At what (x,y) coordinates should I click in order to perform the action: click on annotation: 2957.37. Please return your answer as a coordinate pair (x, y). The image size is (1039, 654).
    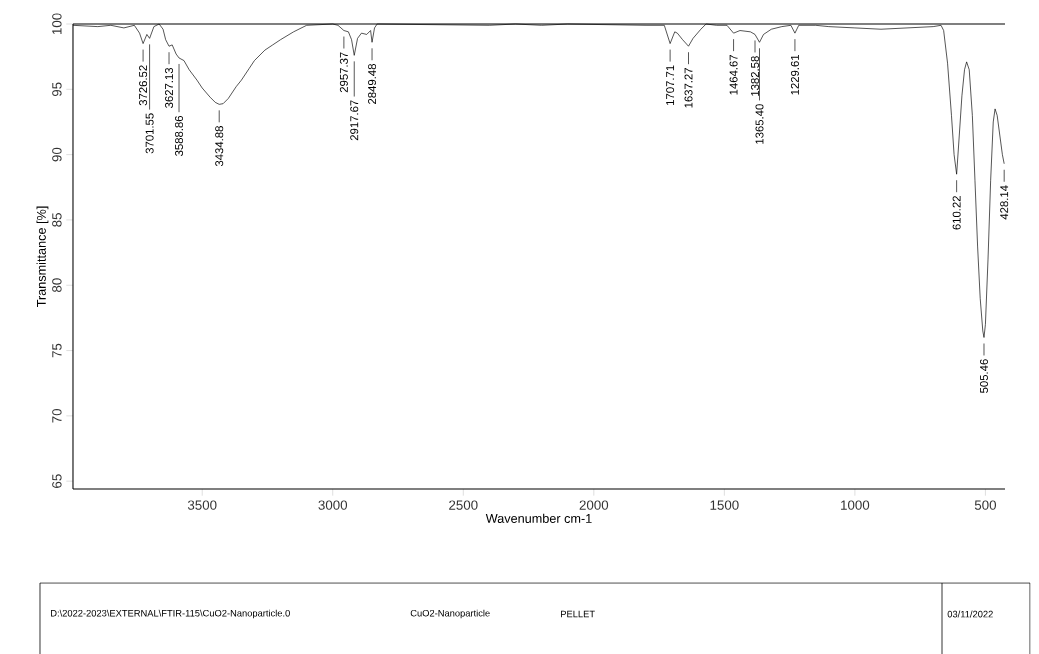
    Looking at the image, I should click on (343, 72).